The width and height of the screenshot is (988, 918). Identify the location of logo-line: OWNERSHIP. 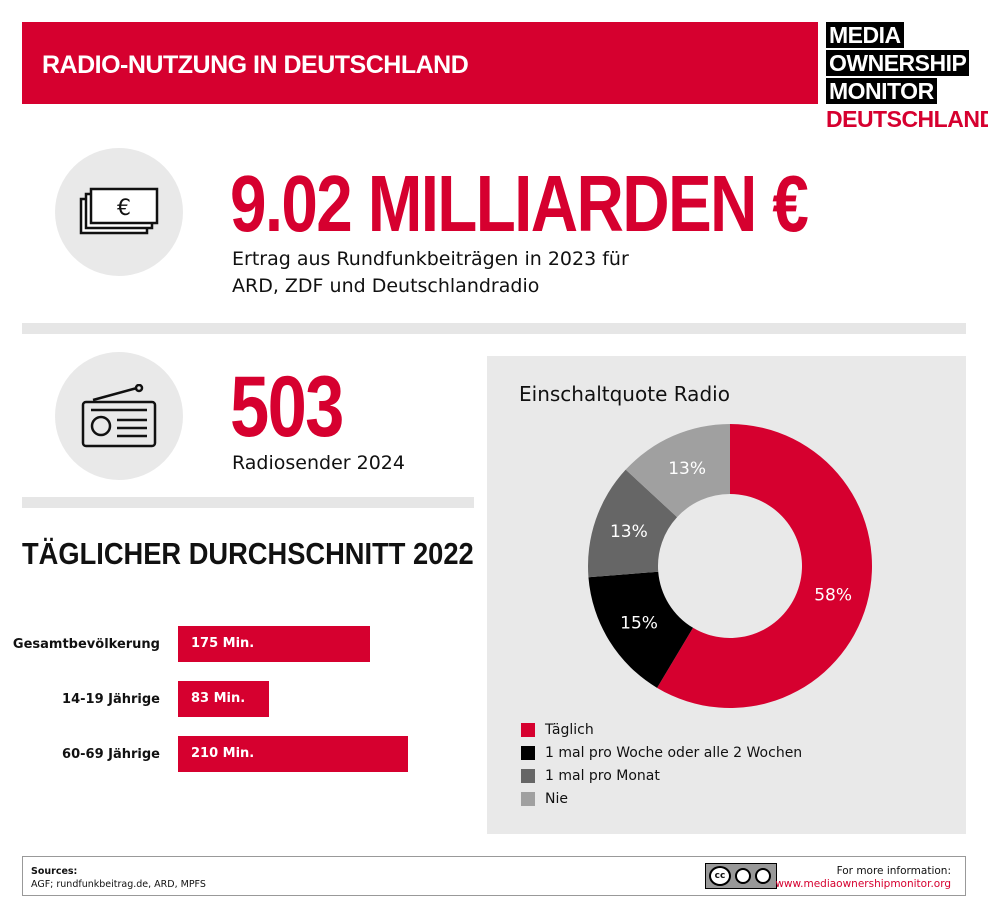
(898, 63).